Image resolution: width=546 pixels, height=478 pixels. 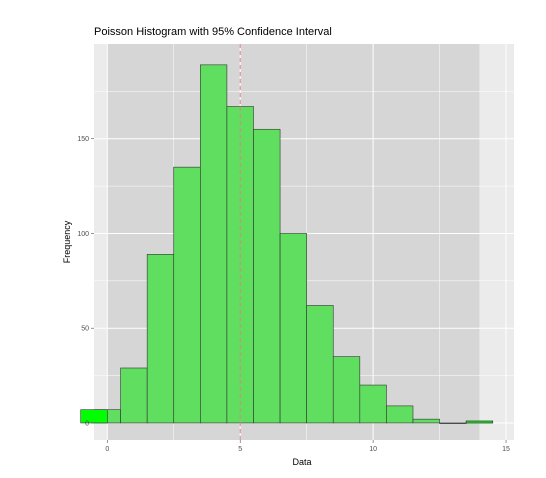 I want to click on y-tick-label: 50, so click(x=85, y=329).